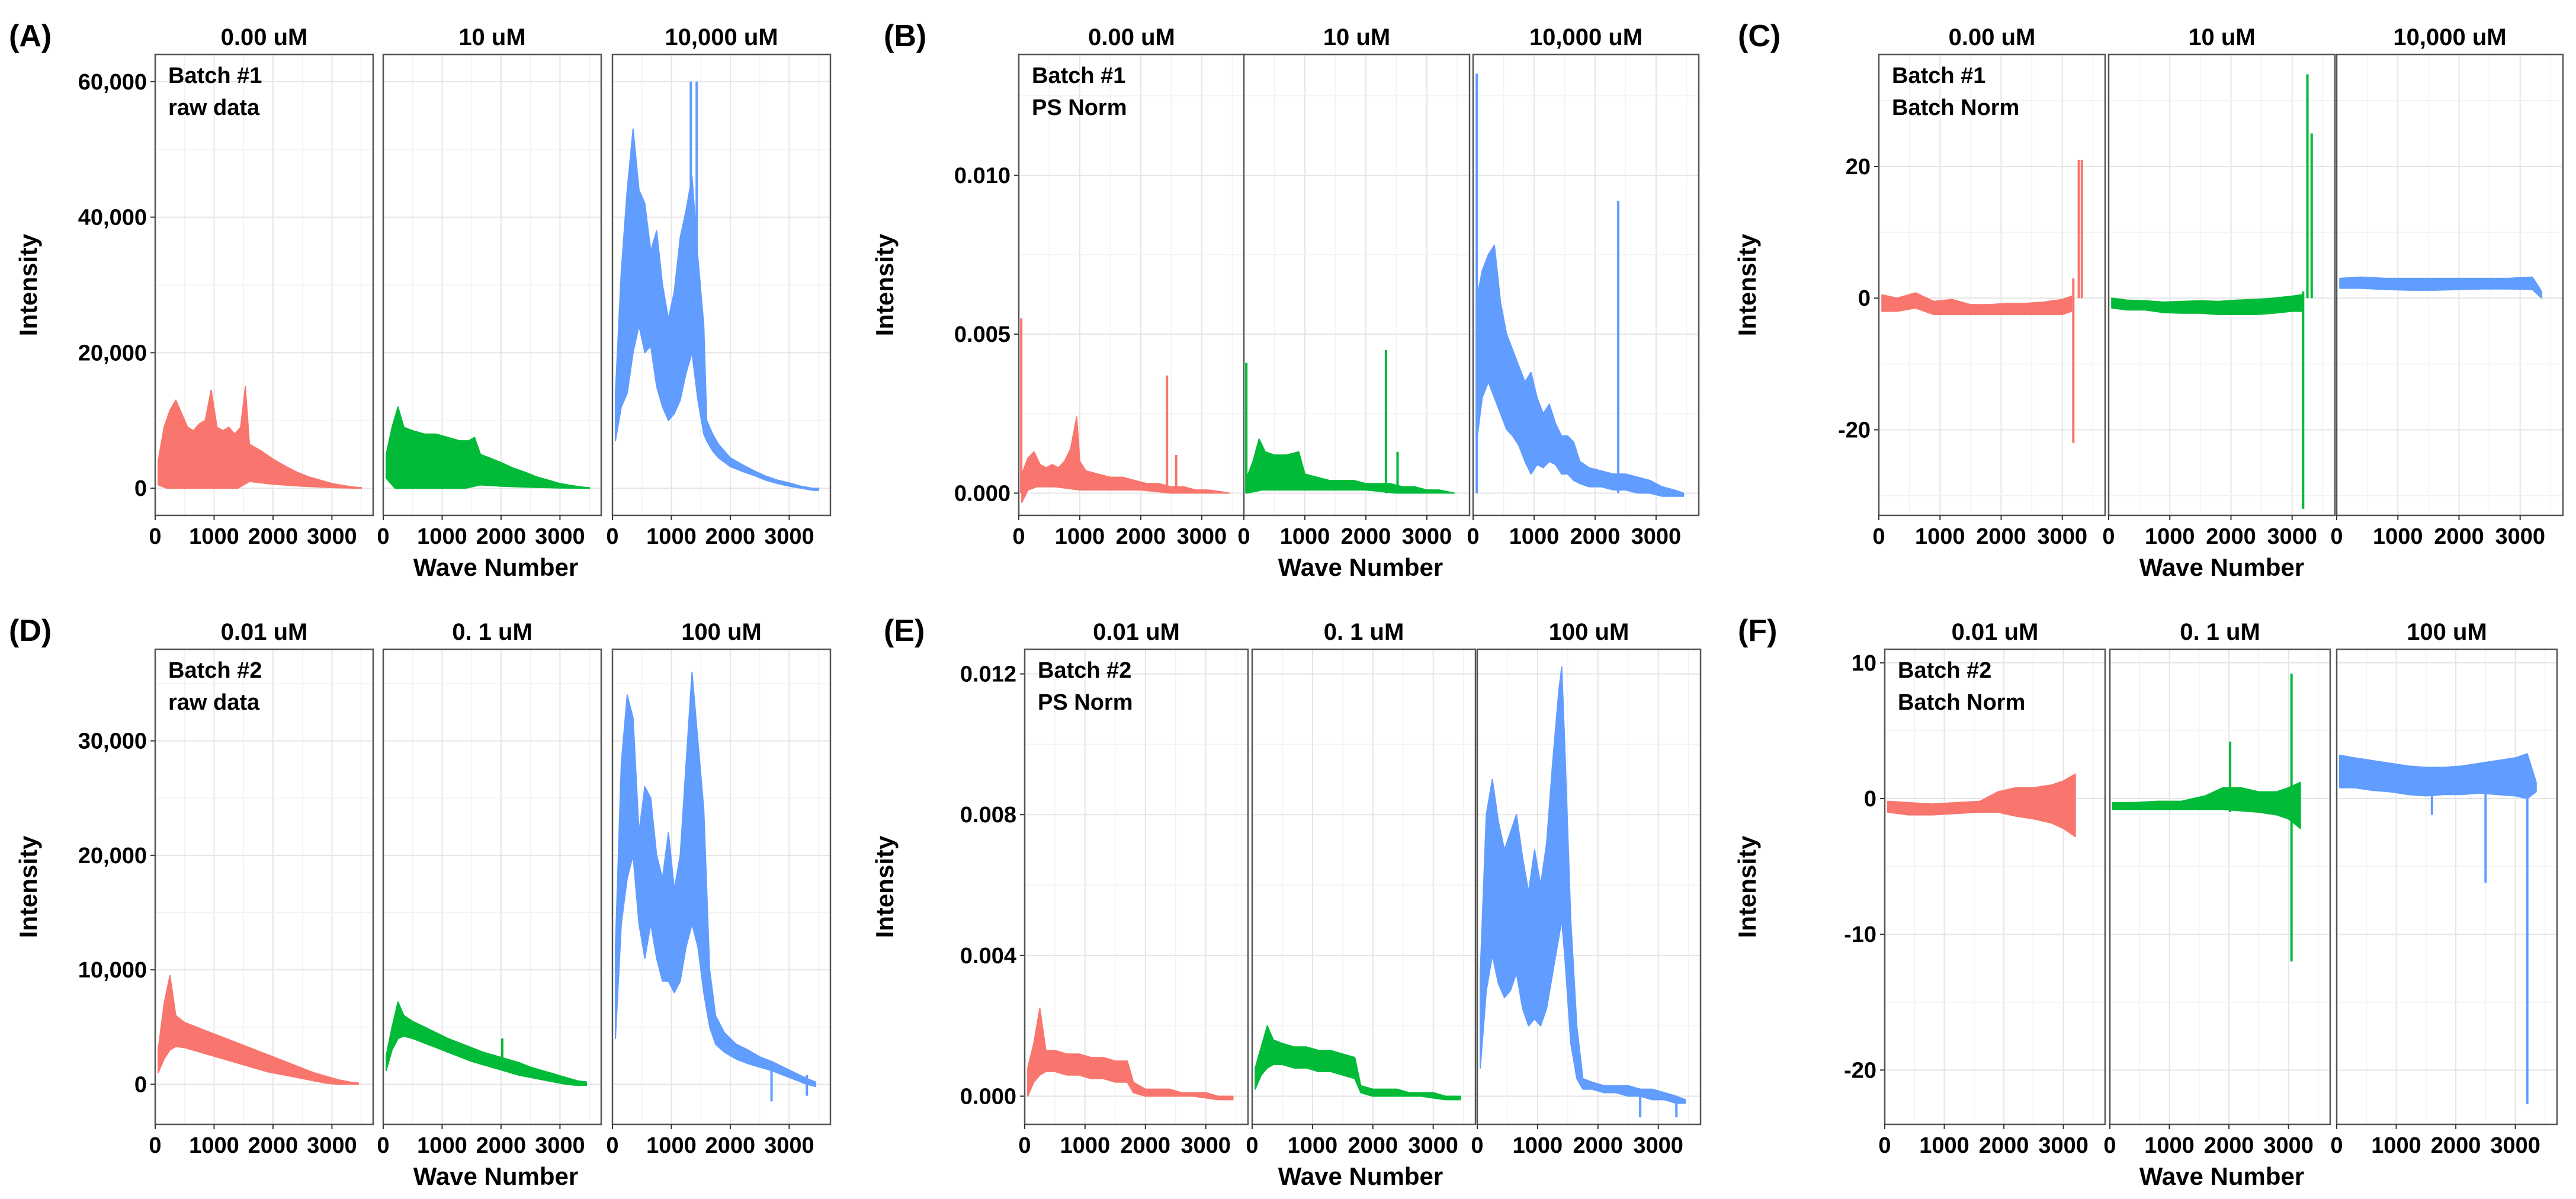  What do you see at coordinates (264, 632) in the screenshot?
I see `facet-title: 0.01 uM` at bounding box center [264, 632].